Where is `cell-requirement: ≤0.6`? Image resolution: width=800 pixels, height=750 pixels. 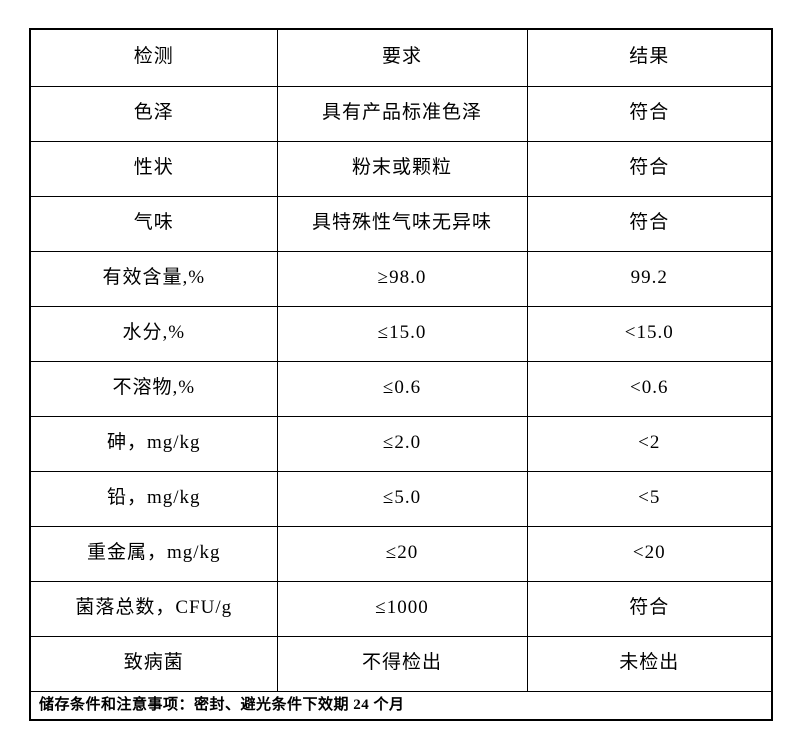
cell-requirement: ≤0.6 is located at coordinates (402, 388).